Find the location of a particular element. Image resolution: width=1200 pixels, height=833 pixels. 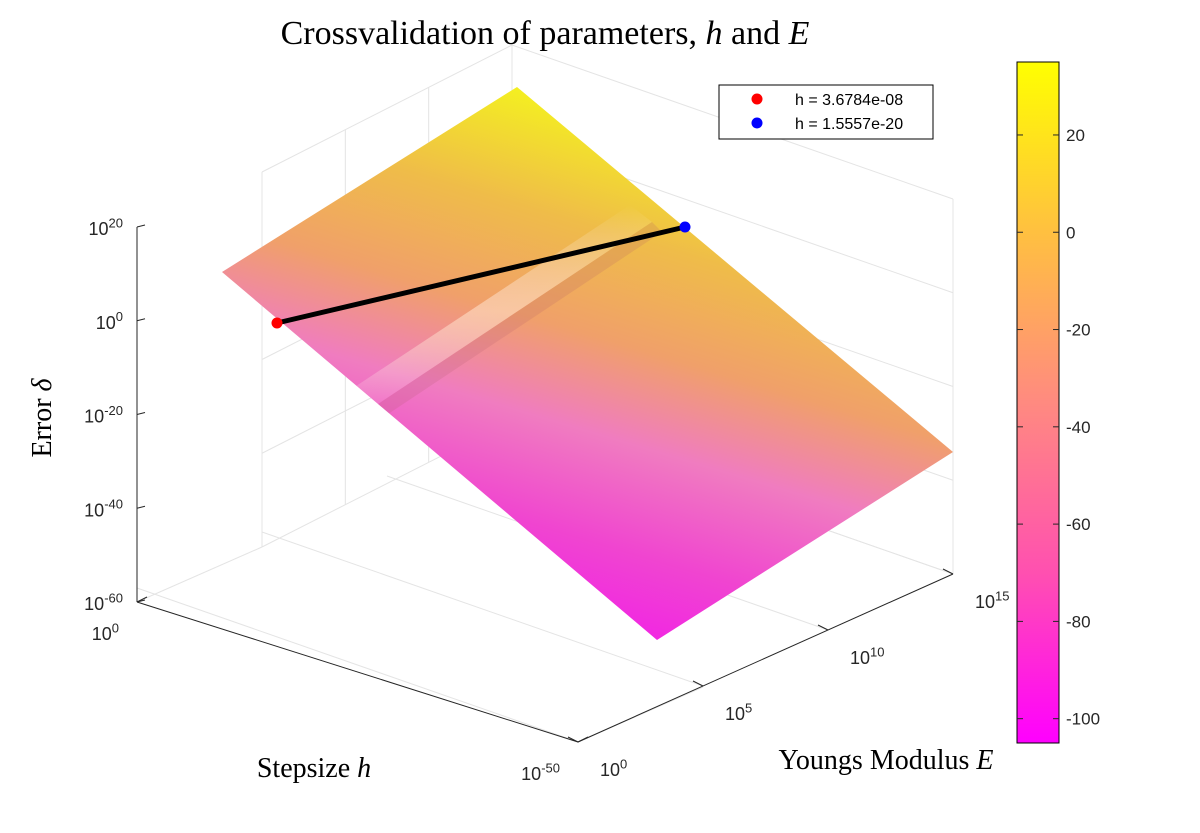

colorbar-tick-label: -60 is located at coordinates (1078, 524).